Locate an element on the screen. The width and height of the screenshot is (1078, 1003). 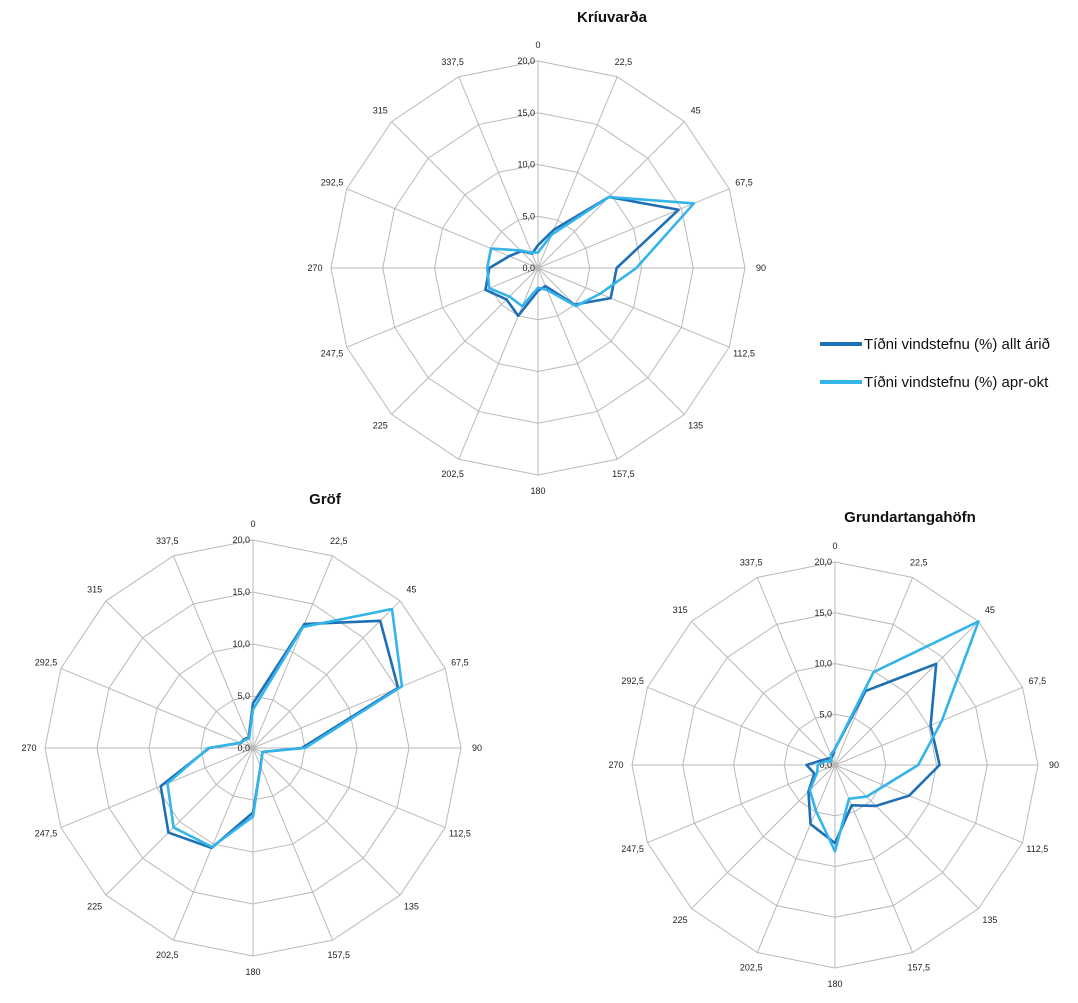
legend-label-all-year: Tíðni vindstefnu (%) allt árið is located at coordinates (957, 344).